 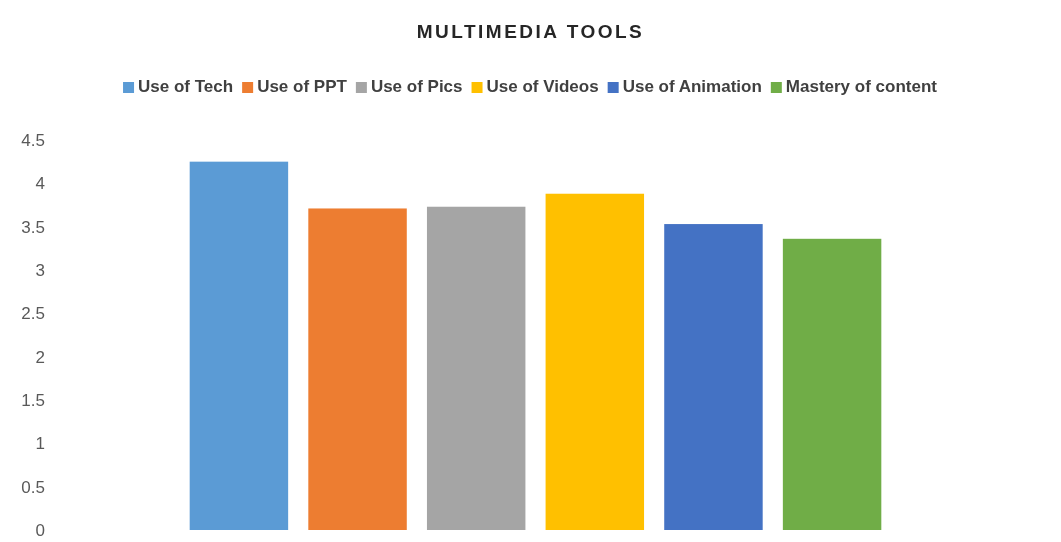 What do you see at coordinates (33, 227) in the screenshot?
I see `y-tick-label: 3.5` at bounding box center [33, 227].